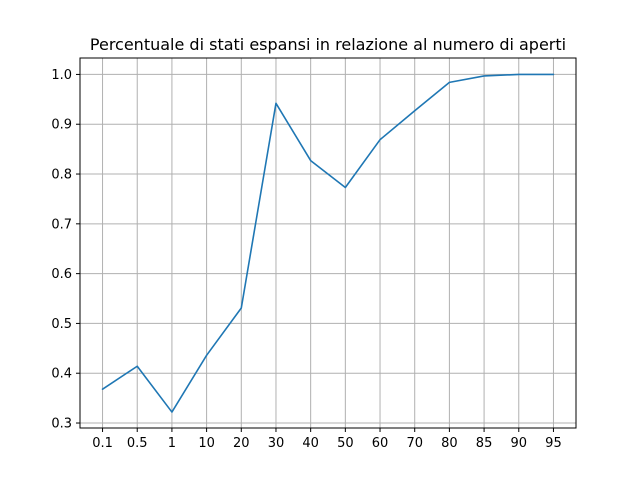  I want to click on x-tick-label: 20, so click(241, 443).